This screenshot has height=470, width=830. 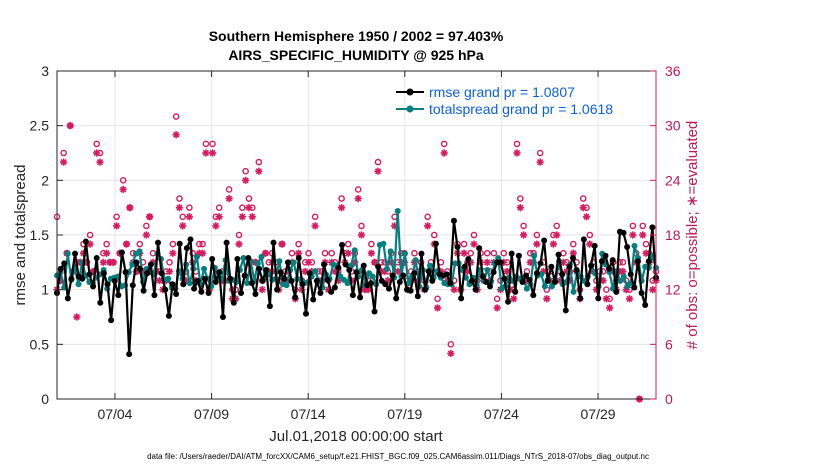 What do you see at coordinates (356, 55) in the screenshot?
I see `chart-title-line2: AIRS_SPECIFIC_HUMIDITY @ 925 hPa` at bounding box center [356, 55].